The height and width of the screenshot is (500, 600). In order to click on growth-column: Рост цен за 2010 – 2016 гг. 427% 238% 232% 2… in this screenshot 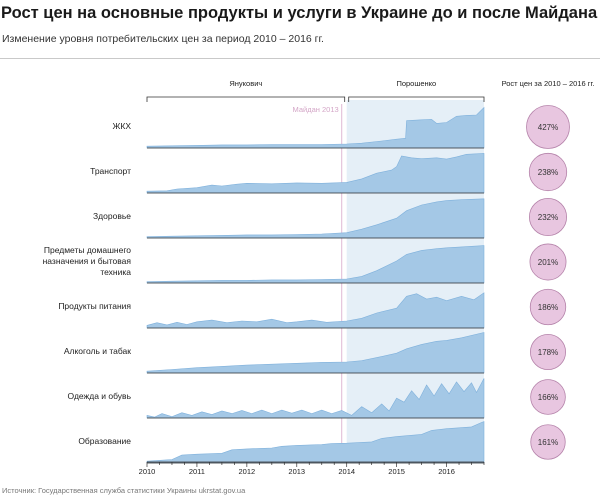, I will do `click(548, 269)`.